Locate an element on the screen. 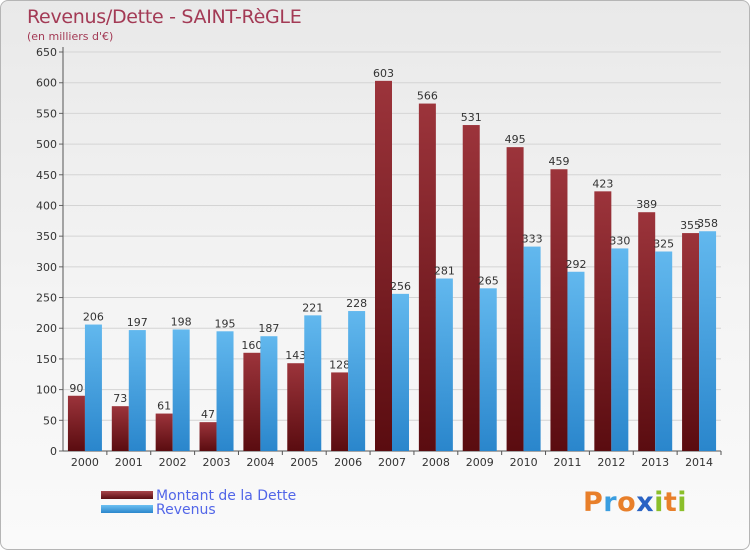  legend-swatch-dette is located at coordinates (127, 495).